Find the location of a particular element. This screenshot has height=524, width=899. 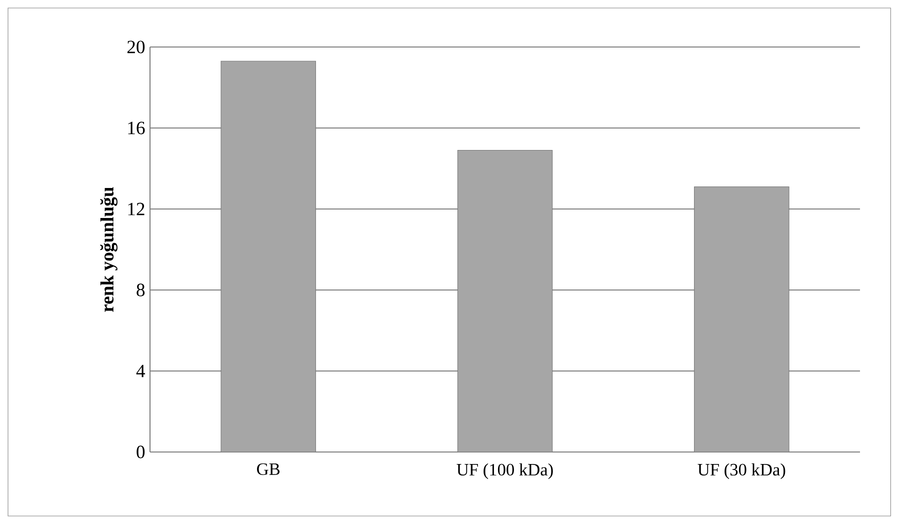

y-tick-label: 16 is located at coordinates (136, 128).